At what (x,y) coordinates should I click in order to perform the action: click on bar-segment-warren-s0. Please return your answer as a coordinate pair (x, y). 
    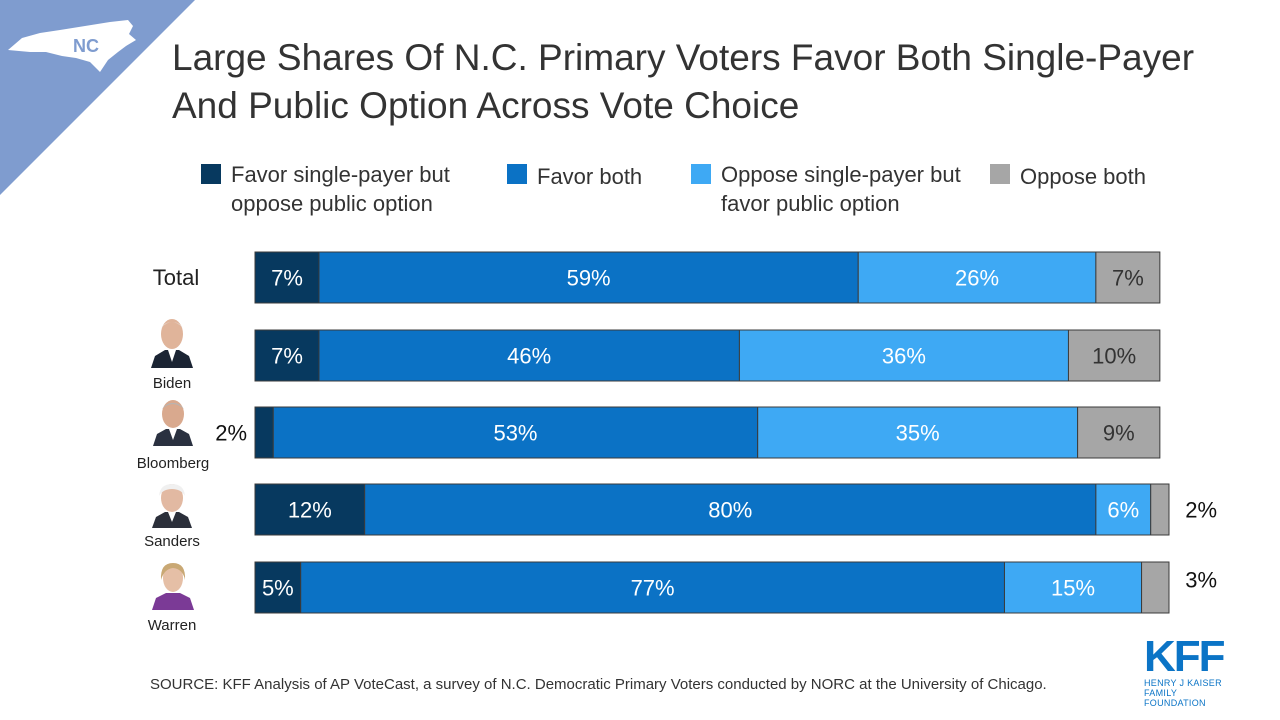
    Looking at the image, I should click on (278, 587).